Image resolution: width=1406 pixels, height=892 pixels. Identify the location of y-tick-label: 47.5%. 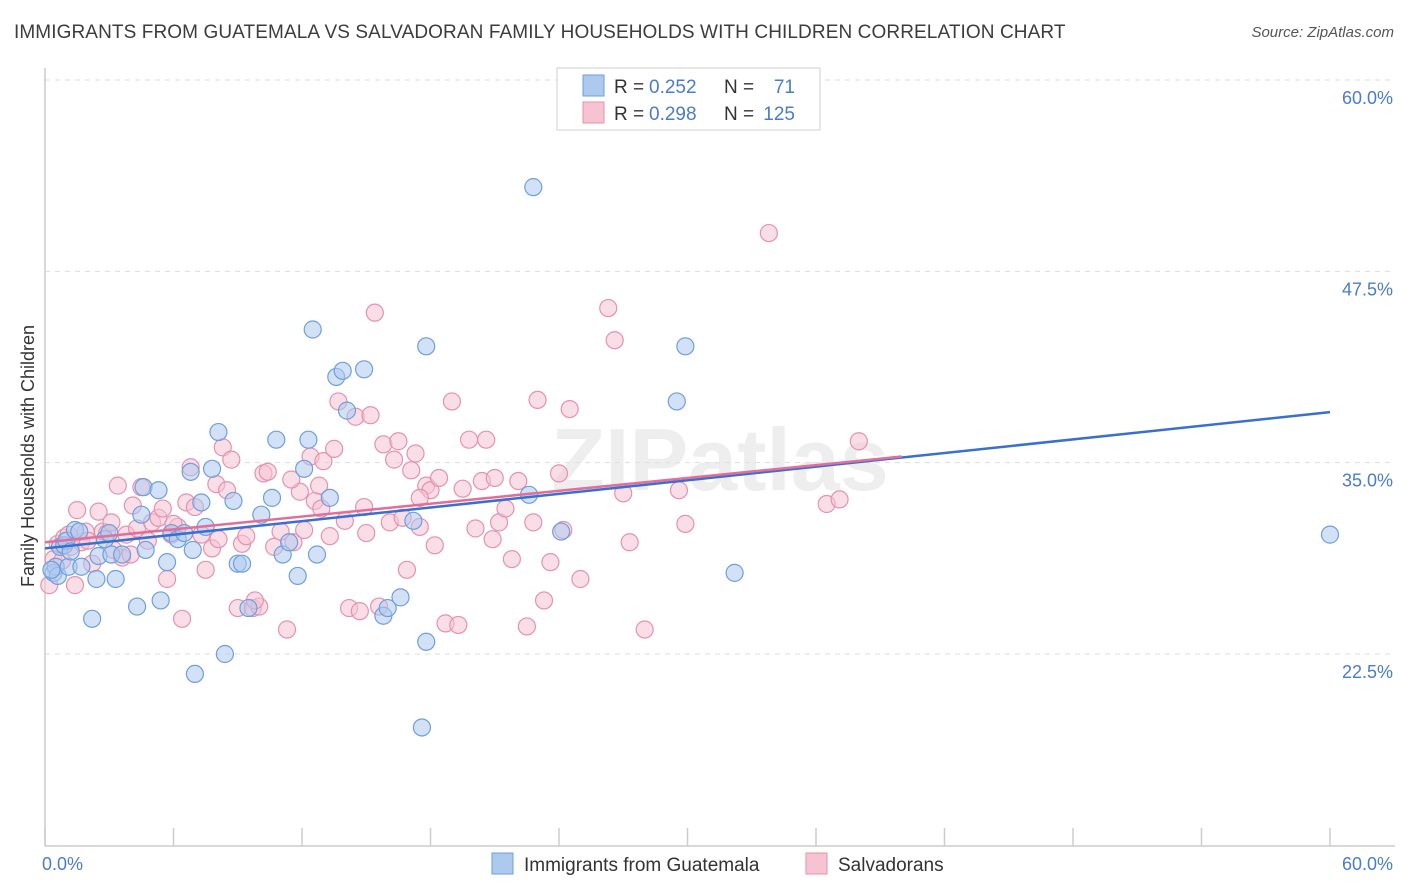
(1367, 289).